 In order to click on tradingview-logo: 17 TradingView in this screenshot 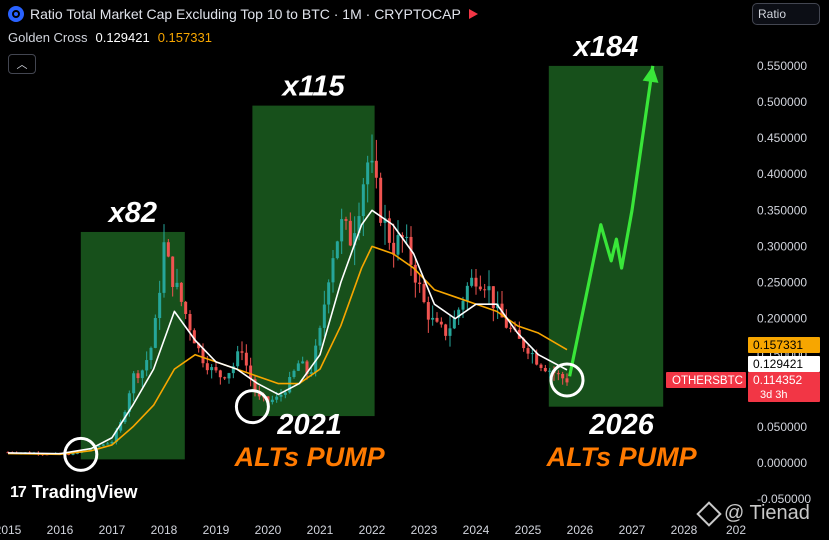, I will do `click(74, 492)`.